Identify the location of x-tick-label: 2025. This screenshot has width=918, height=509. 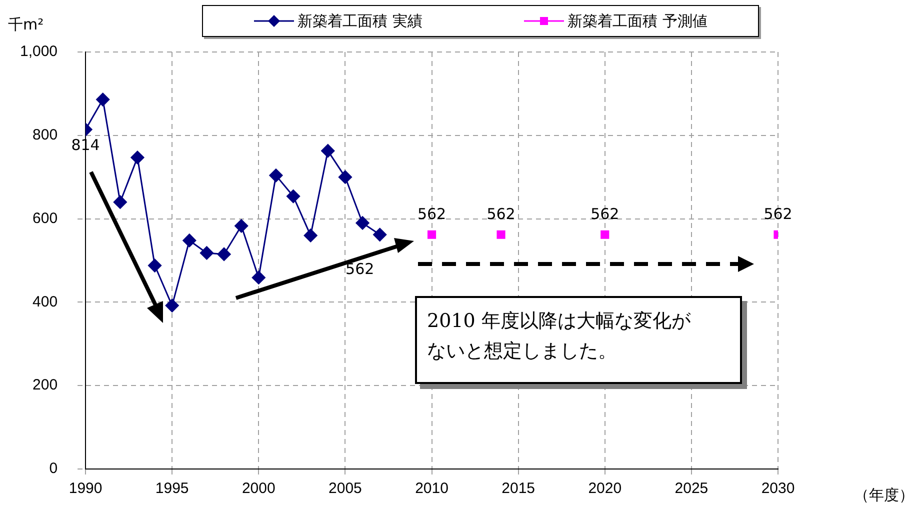
(691, 489).